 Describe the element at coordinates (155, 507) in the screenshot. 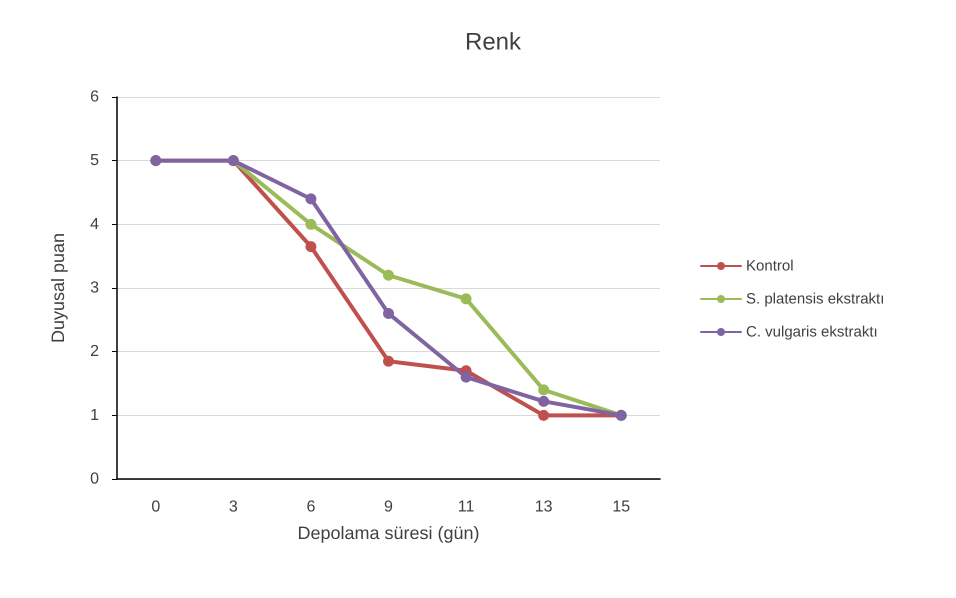

I see `x-tick-label: 0` at that location.